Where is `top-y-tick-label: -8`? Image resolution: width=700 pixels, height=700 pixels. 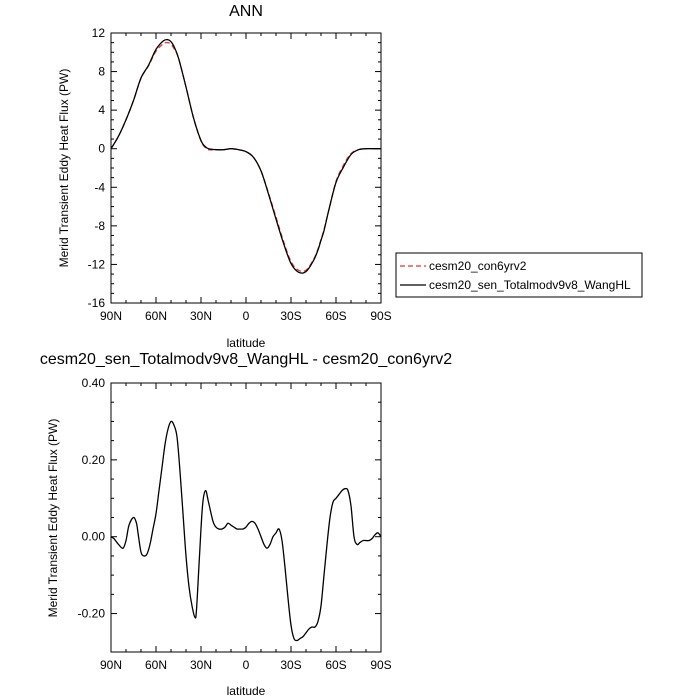
top-y-tick-label: -8 is located at coordinates (99, 226).